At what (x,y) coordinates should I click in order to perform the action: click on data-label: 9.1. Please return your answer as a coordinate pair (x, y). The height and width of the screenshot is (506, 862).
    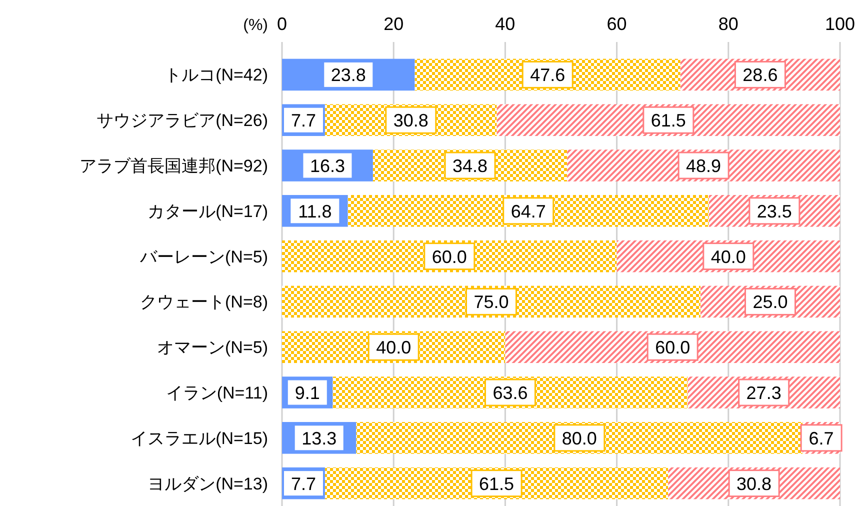
    Looking at the image, I should click on (307, 393).